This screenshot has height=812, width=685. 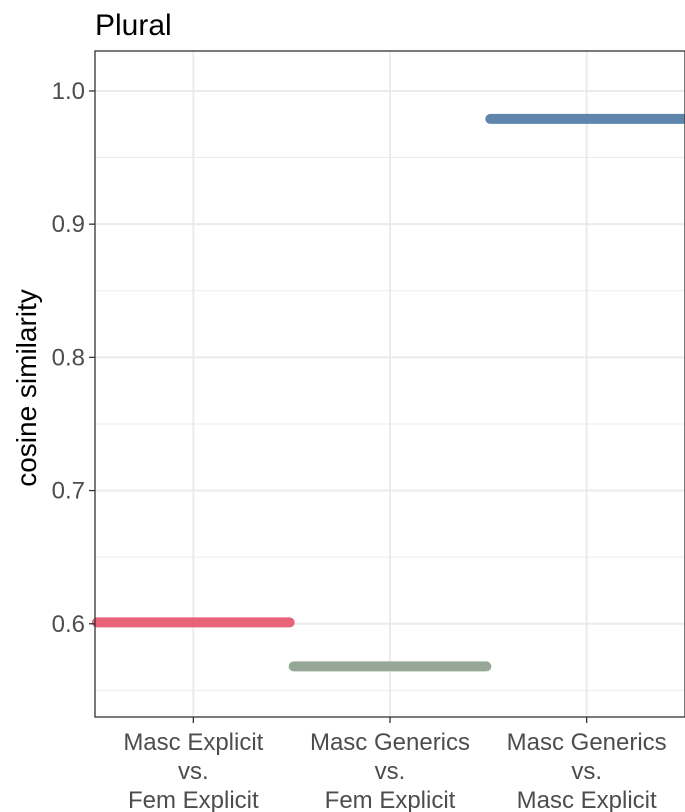 What do you see at coordinates (68, 91) in the screenshot?
I see `y-tick-label: 1.0` at bounding box center [68, 91].